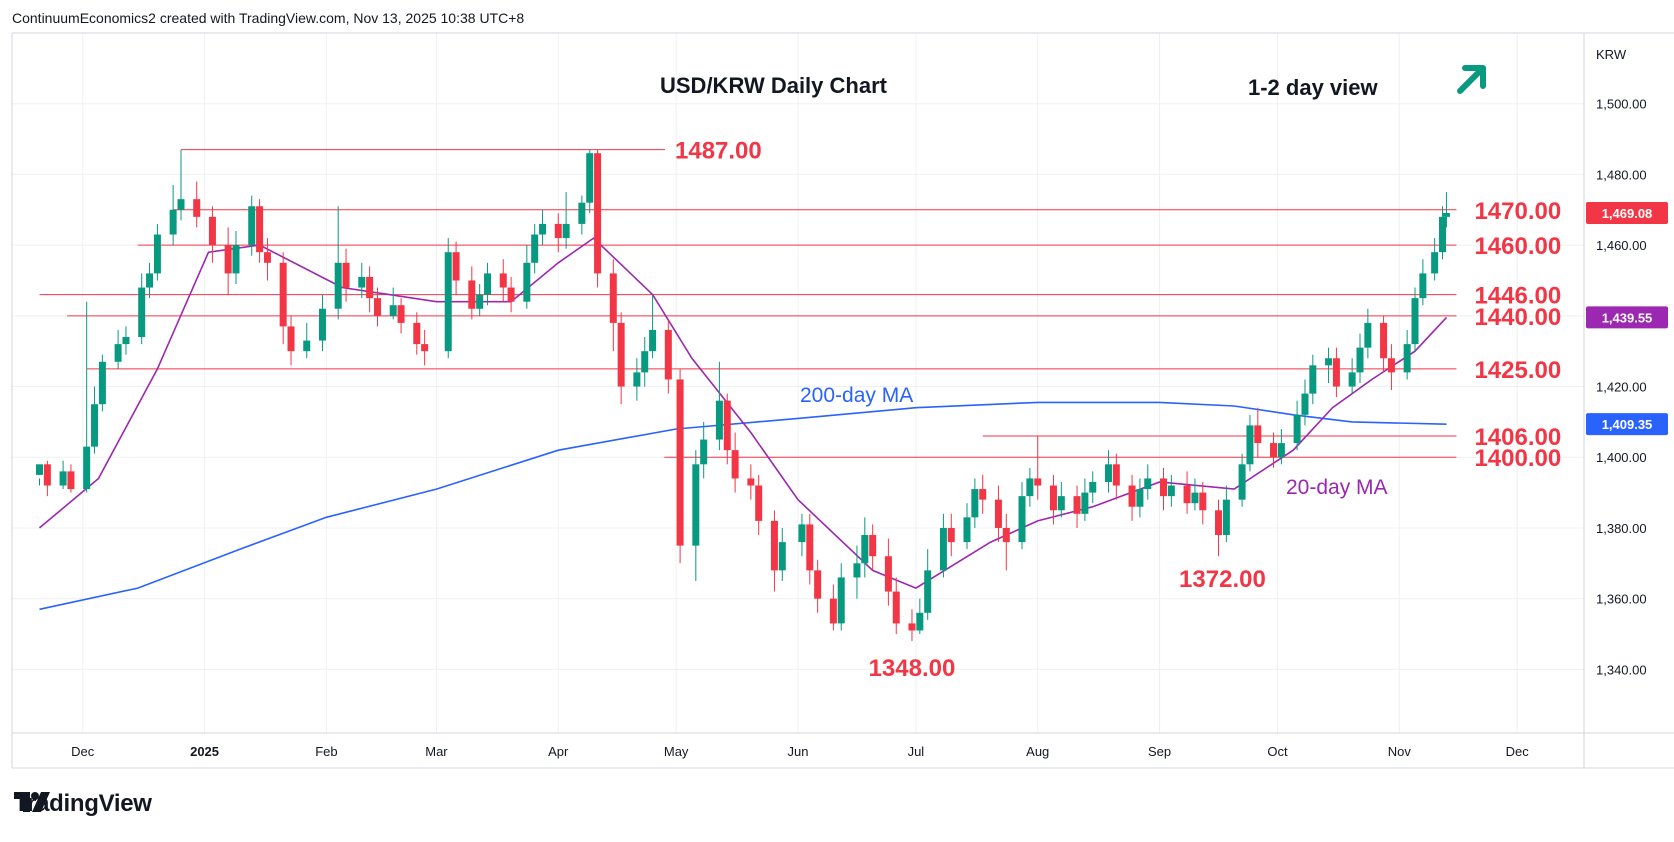 This screenshot has height=842, width=1674. I want to click on x-tick-label: Feb, so click(326, 751).